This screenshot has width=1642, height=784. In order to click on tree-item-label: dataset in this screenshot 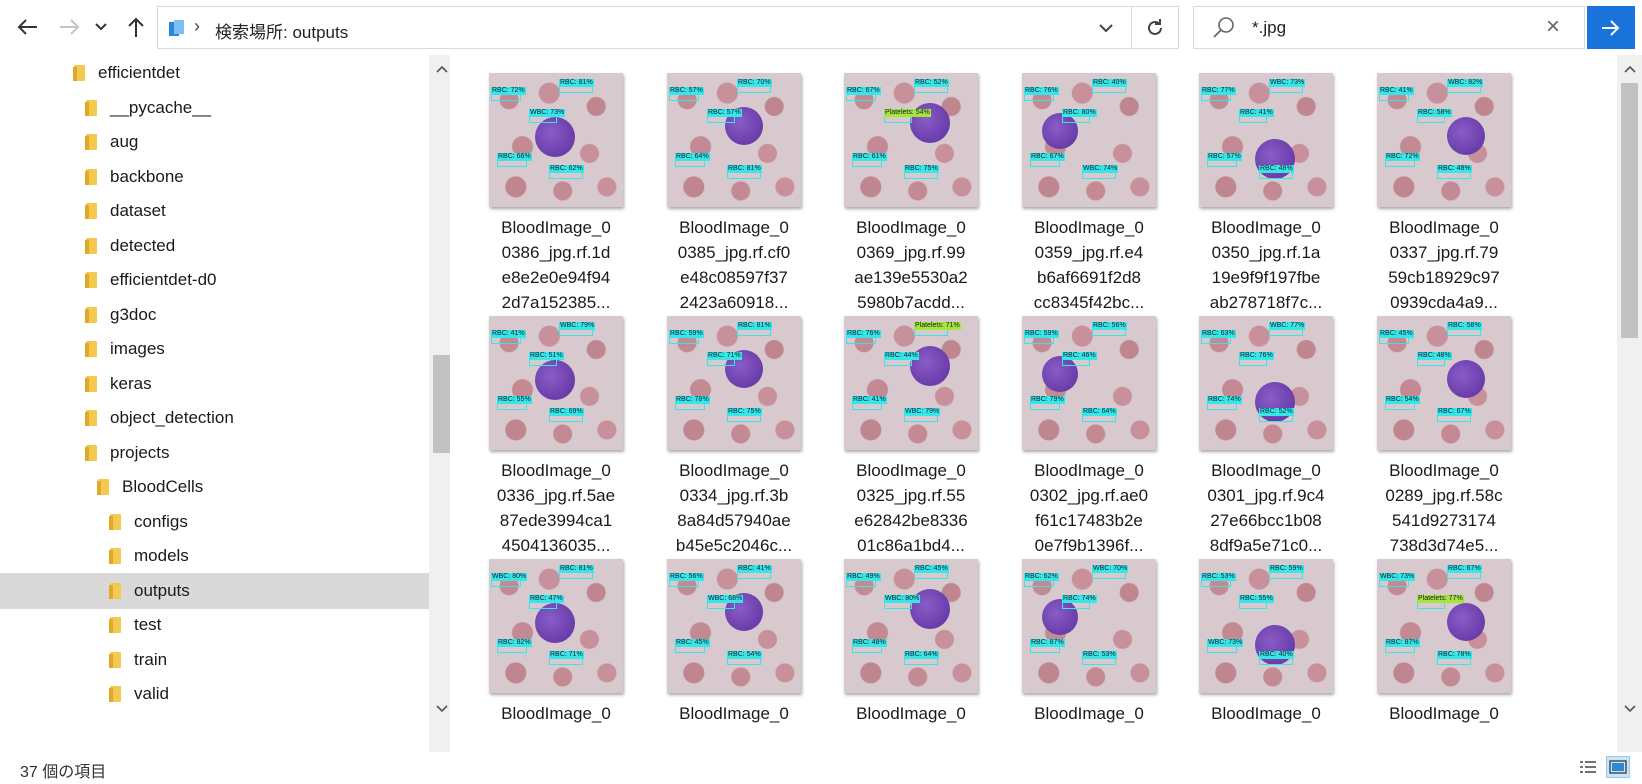, I will do `click(138, 211)`.